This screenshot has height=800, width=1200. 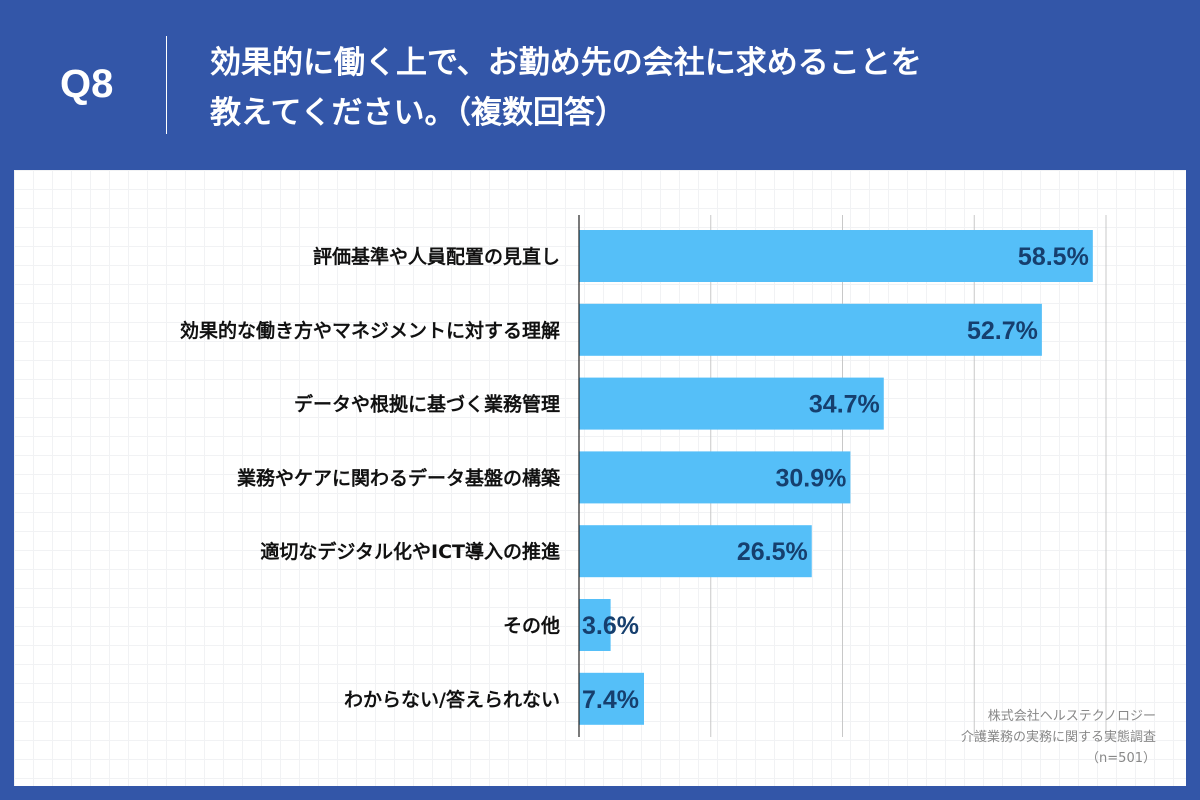 I want to click on data-label: 30.9%, so click(x=811, y=478).